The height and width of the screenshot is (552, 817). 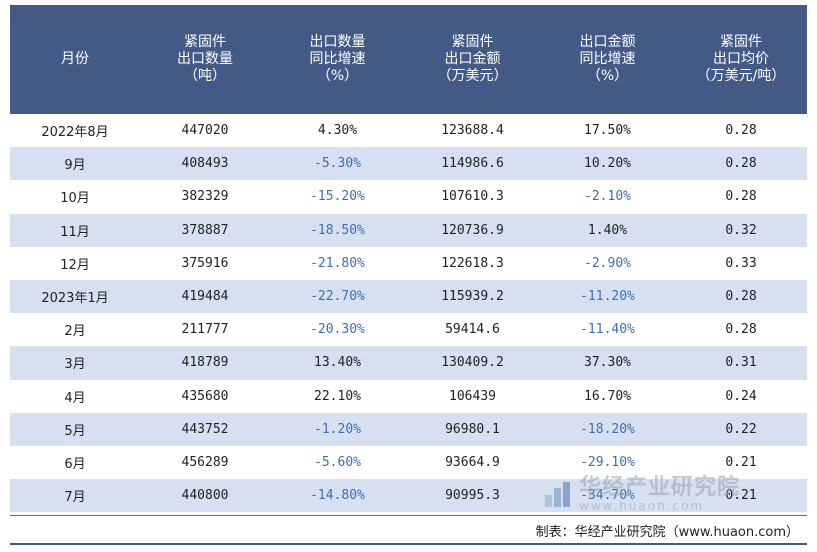 I want to click on cell-month: 2月, so click(x=75, y=330).